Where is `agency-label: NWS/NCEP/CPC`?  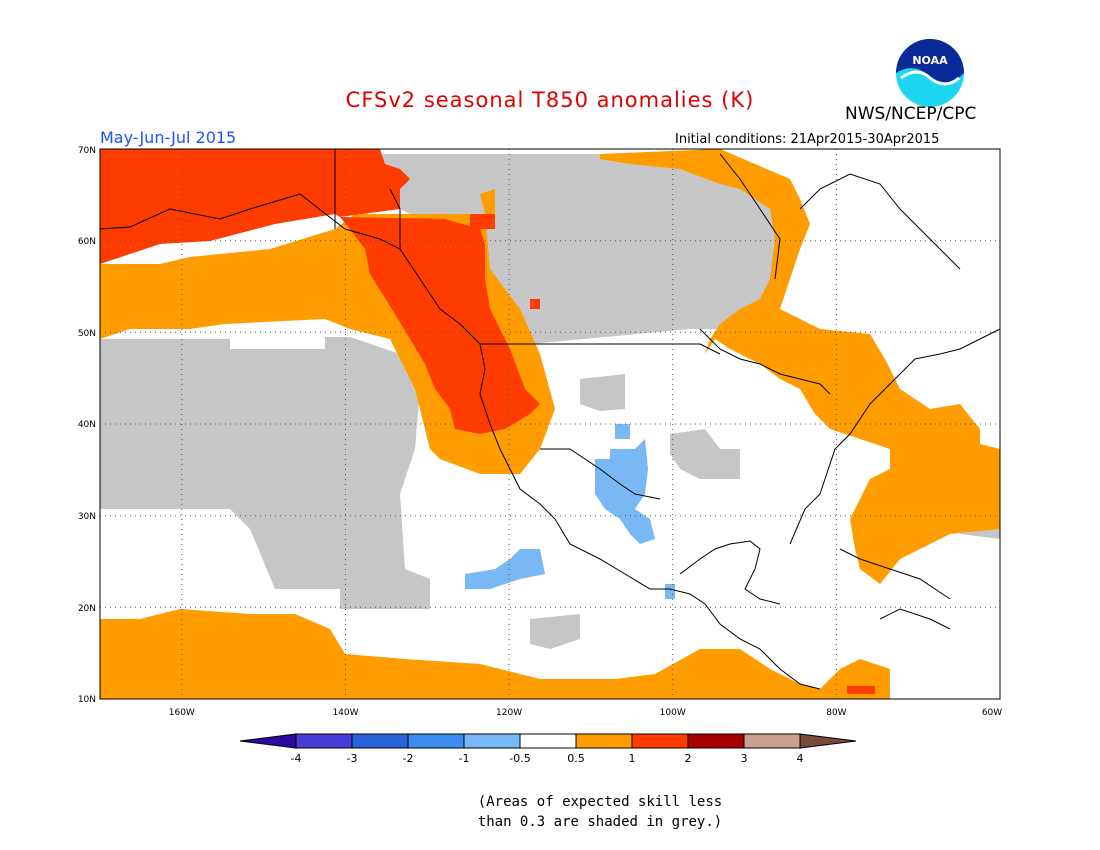 agency-label: NWS/NCEP/CPC is located at coordinates (911, 114).